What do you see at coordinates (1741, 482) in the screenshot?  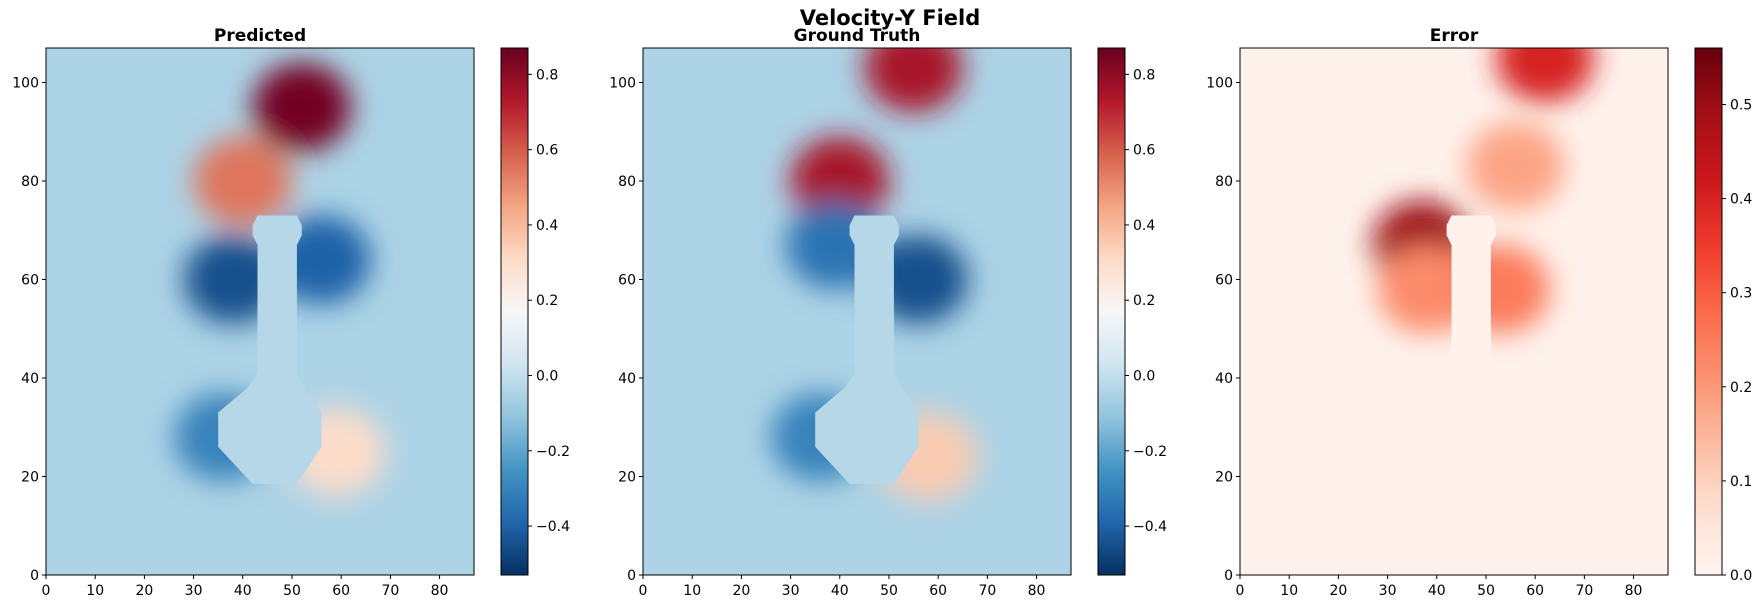 I see `colorbar-tick-label: 0.1` at bounding box center [1741, 482].